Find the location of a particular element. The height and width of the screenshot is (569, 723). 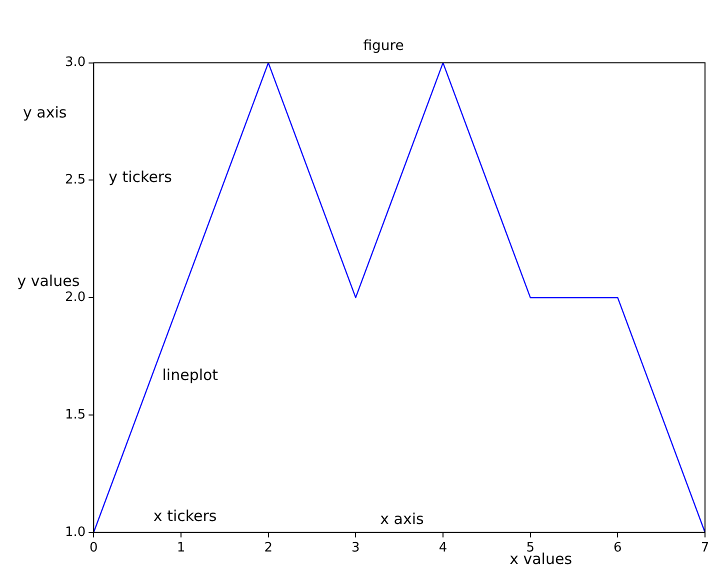

annotation: x tickers is located at coordinates (185, 516).